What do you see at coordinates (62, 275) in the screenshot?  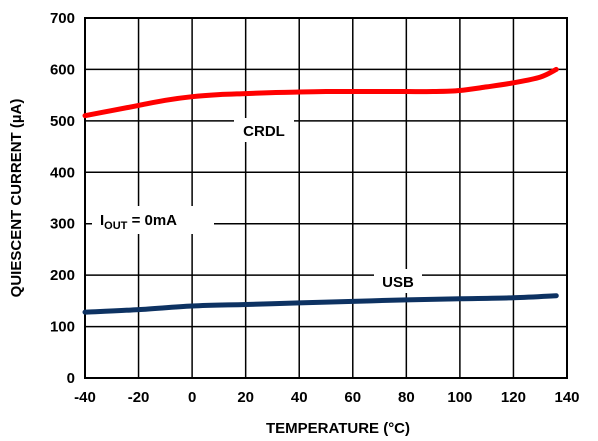 I see `y-tick-label: 200` at bounding box center [62, 275].